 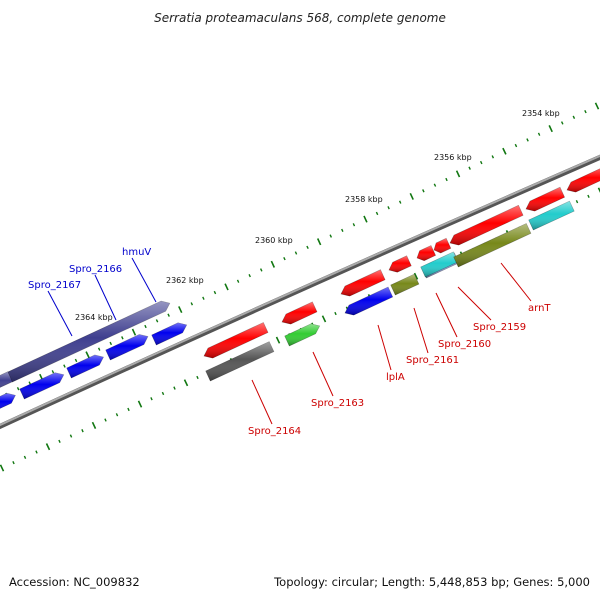 What do you see at coordinates (539, 308) in the screenshot?
I see `gene-label-arnt: arnT` at bounding box center [539, 308].